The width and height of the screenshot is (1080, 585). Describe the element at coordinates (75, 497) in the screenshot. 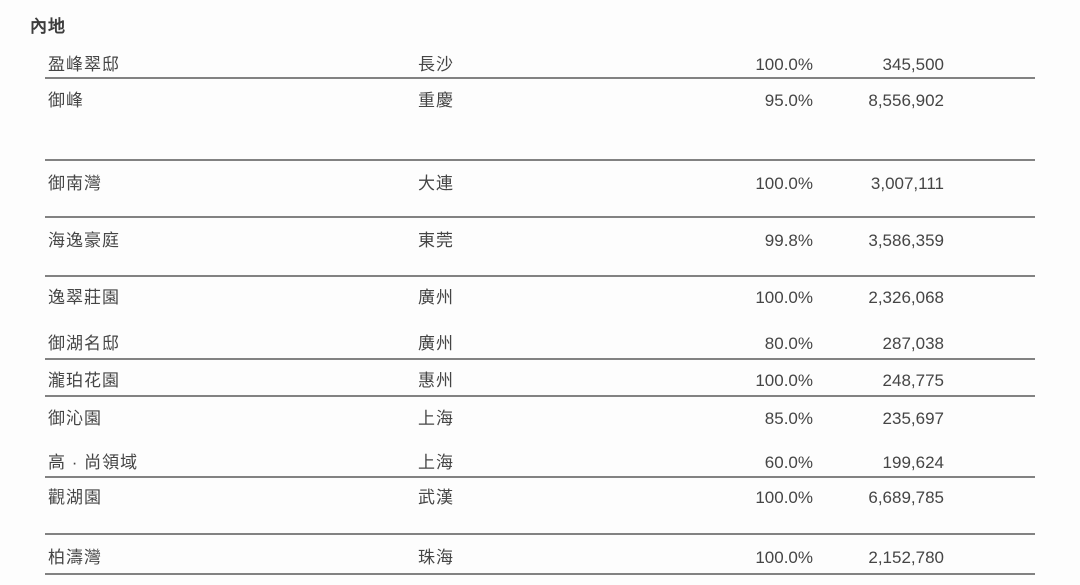

I see `project-name-cell: 觀湖園` at that location.